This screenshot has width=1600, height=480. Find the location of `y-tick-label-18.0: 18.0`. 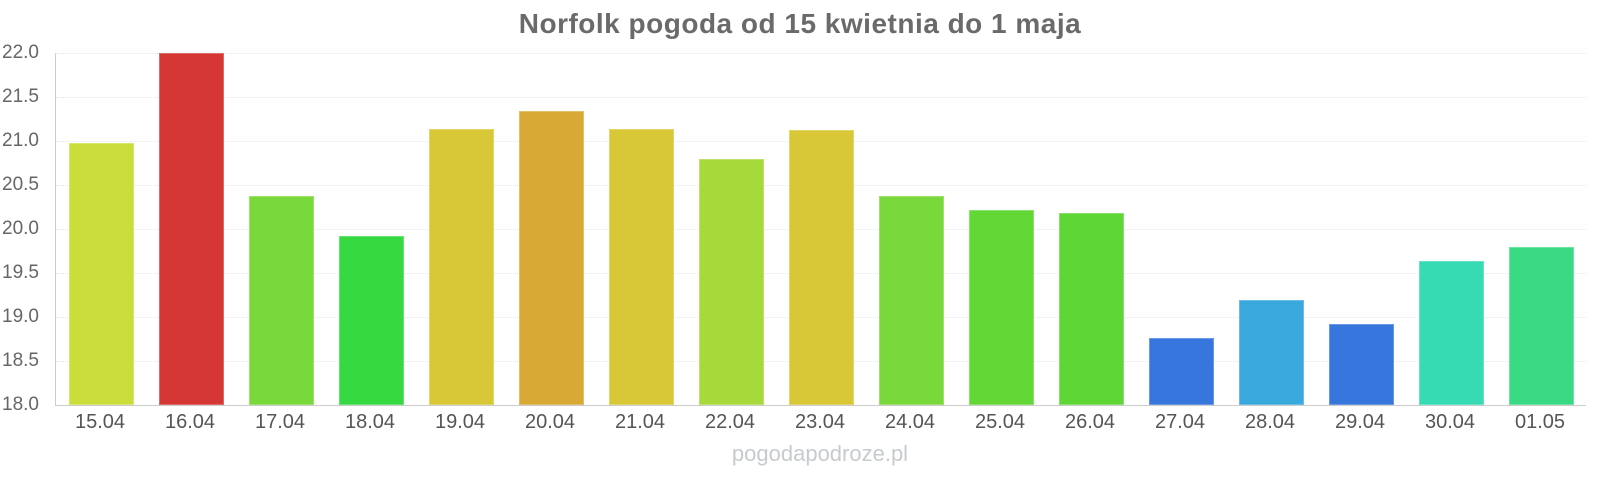

y-tick-label-18.0: 18.0 is located at coordinates (20, 404).